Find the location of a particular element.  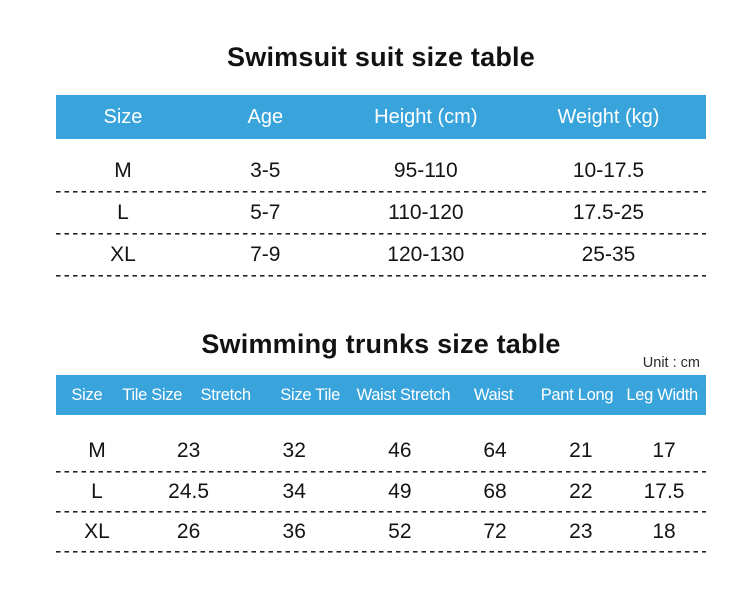

cell-tile-size: 24.5 is located at coordinates (189, 491).